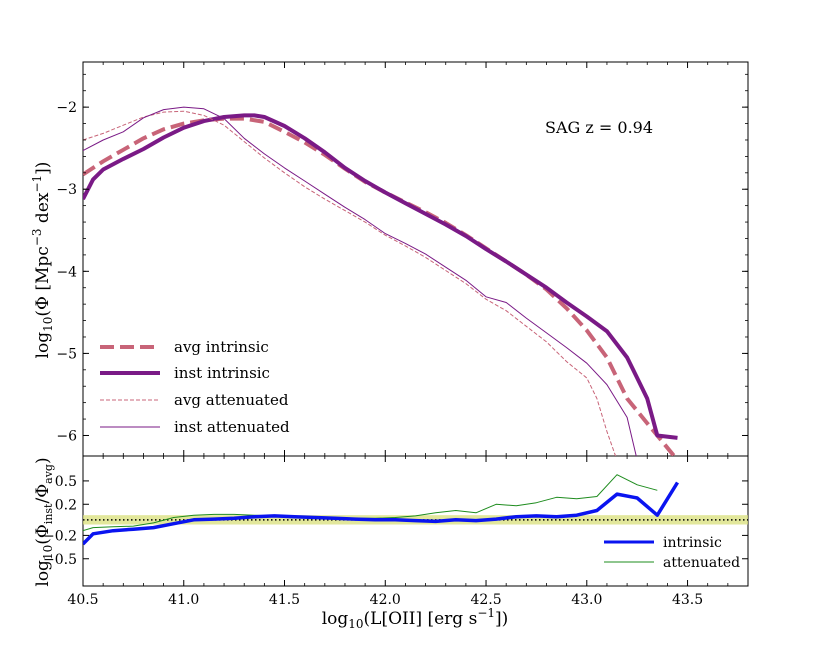 This screenshot has width=830, height=650. I want to click on bottom-panel-plot-area, so click(415, 510).